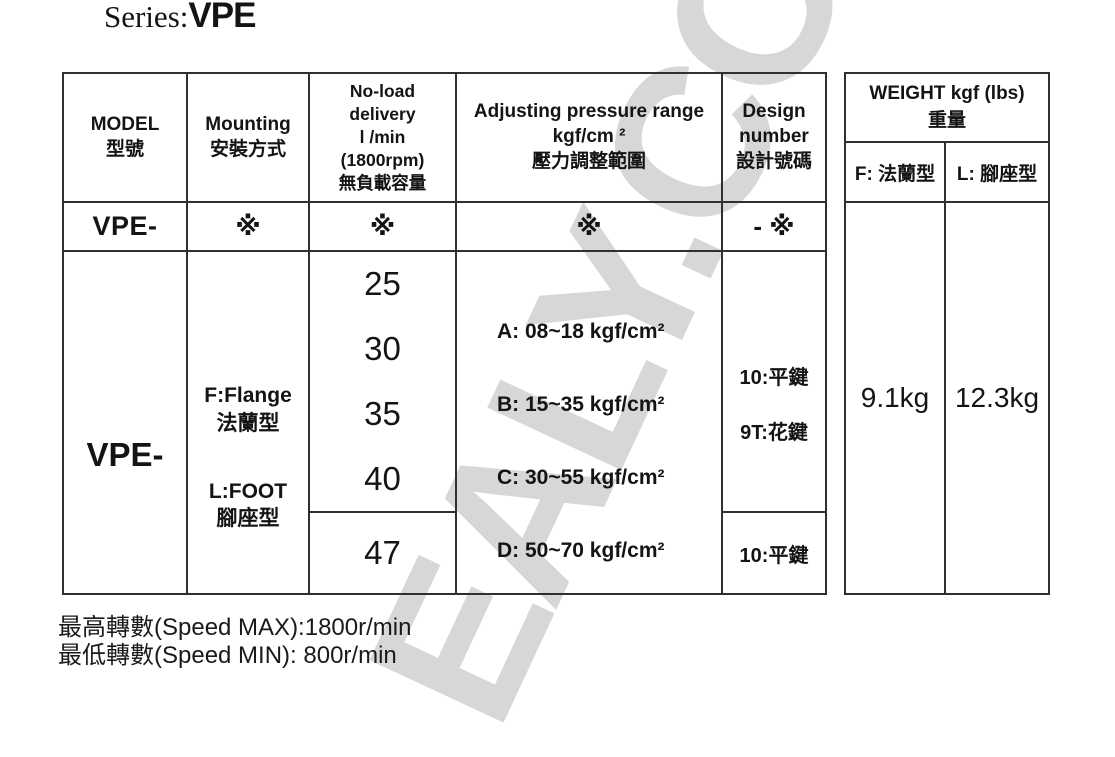 Image resolution: width=1115 pixels, height=757 pixels. What do you see at coordinates (590, 227) in the screenshot?
I see `code-row-pressure-mark: ※` at bounding box center [590, 227].